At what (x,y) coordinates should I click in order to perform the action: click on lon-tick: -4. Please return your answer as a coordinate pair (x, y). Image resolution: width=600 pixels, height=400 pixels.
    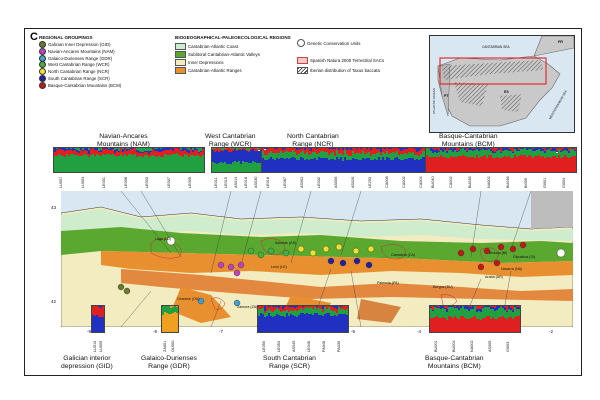
    Looking at the image, I should click on (419, 331).